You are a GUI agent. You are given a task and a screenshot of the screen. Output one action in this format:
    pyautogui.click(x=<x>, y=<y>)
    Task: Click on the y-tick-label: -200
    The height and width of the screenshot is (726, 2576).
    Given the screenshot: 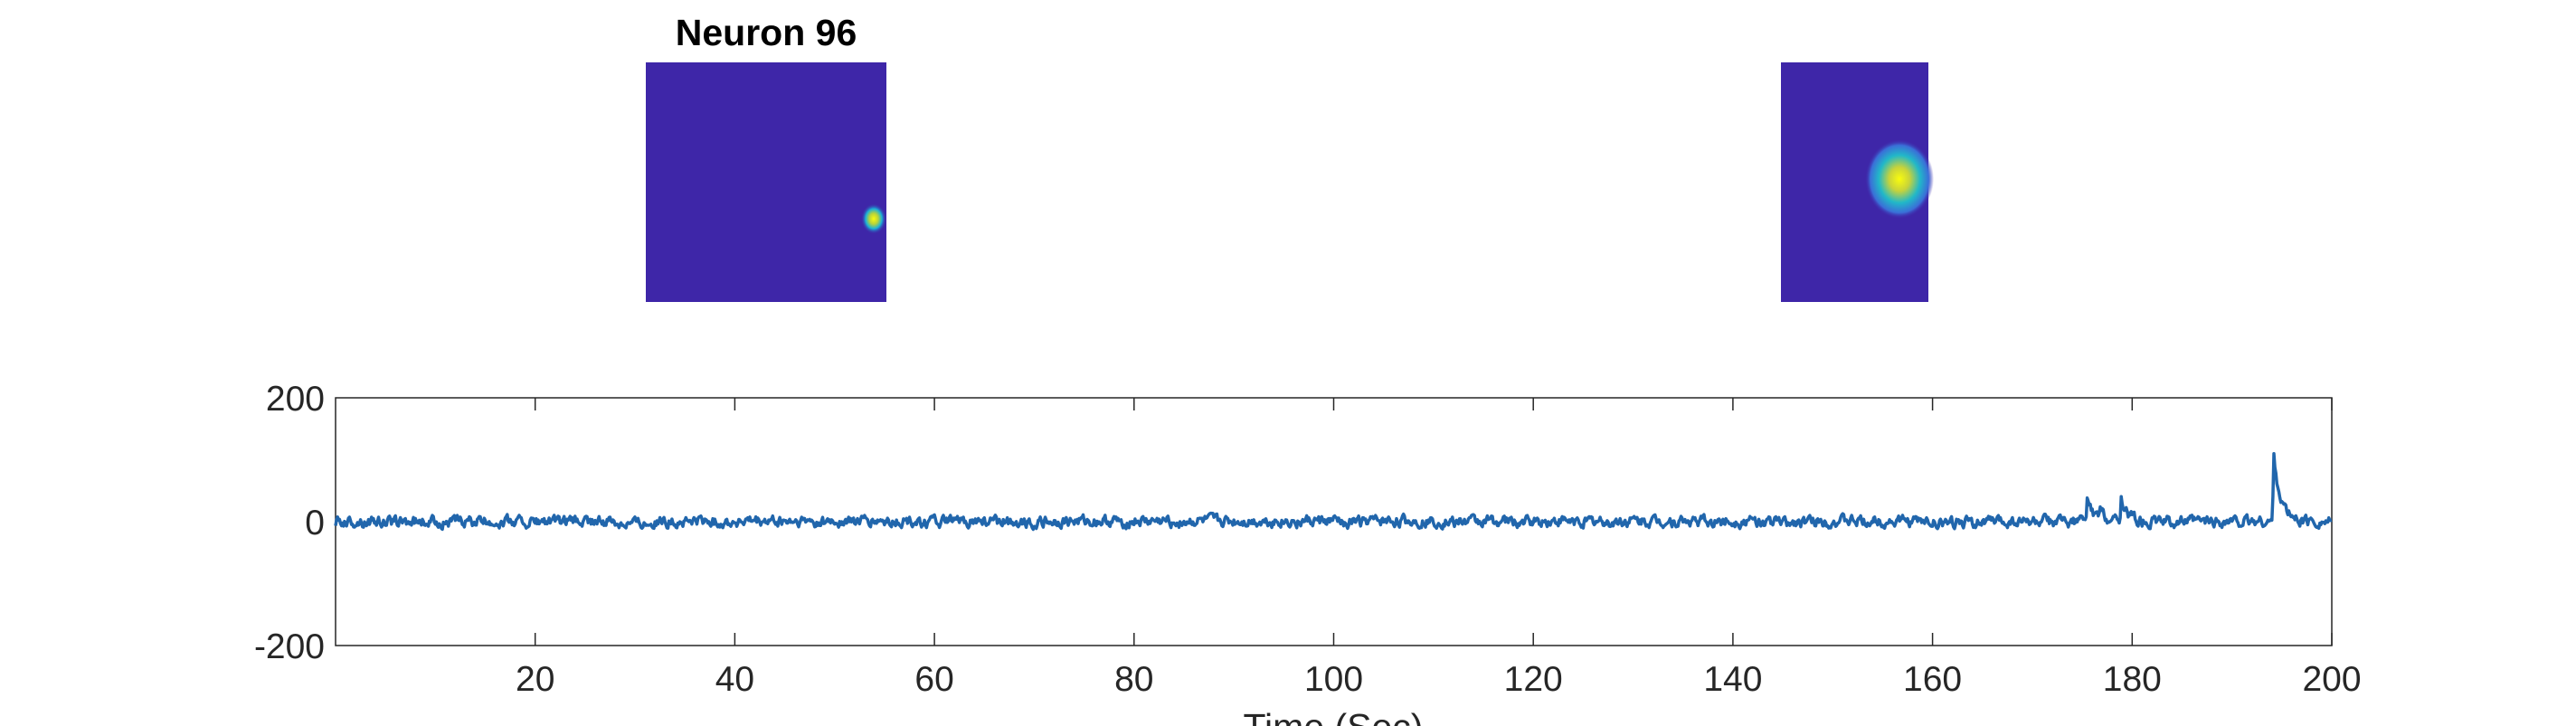 What is the action you would take?
    pyautogui.click(x=289, y=646)
    